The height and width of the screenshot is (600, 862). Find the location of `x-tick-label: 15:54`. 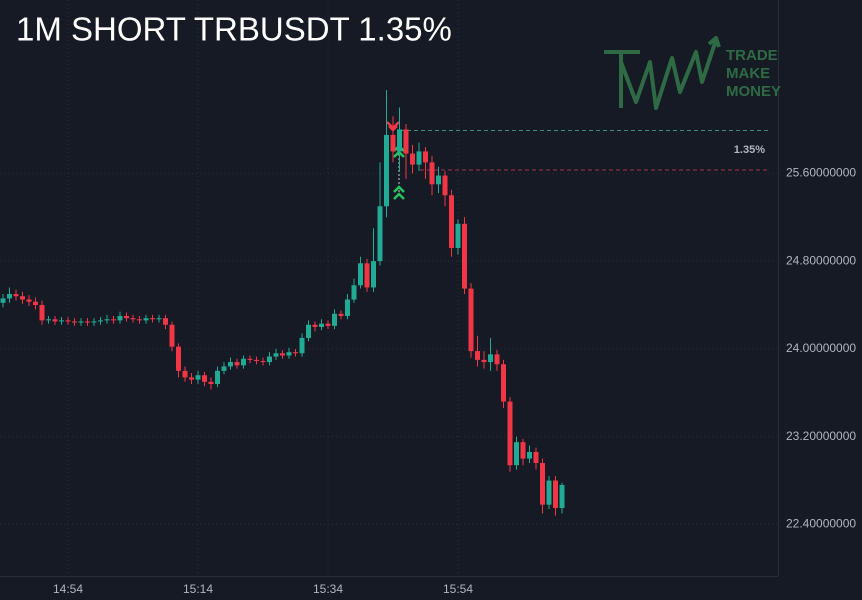

x-tick-label: 15:54 is located at coordinates (458, 589).